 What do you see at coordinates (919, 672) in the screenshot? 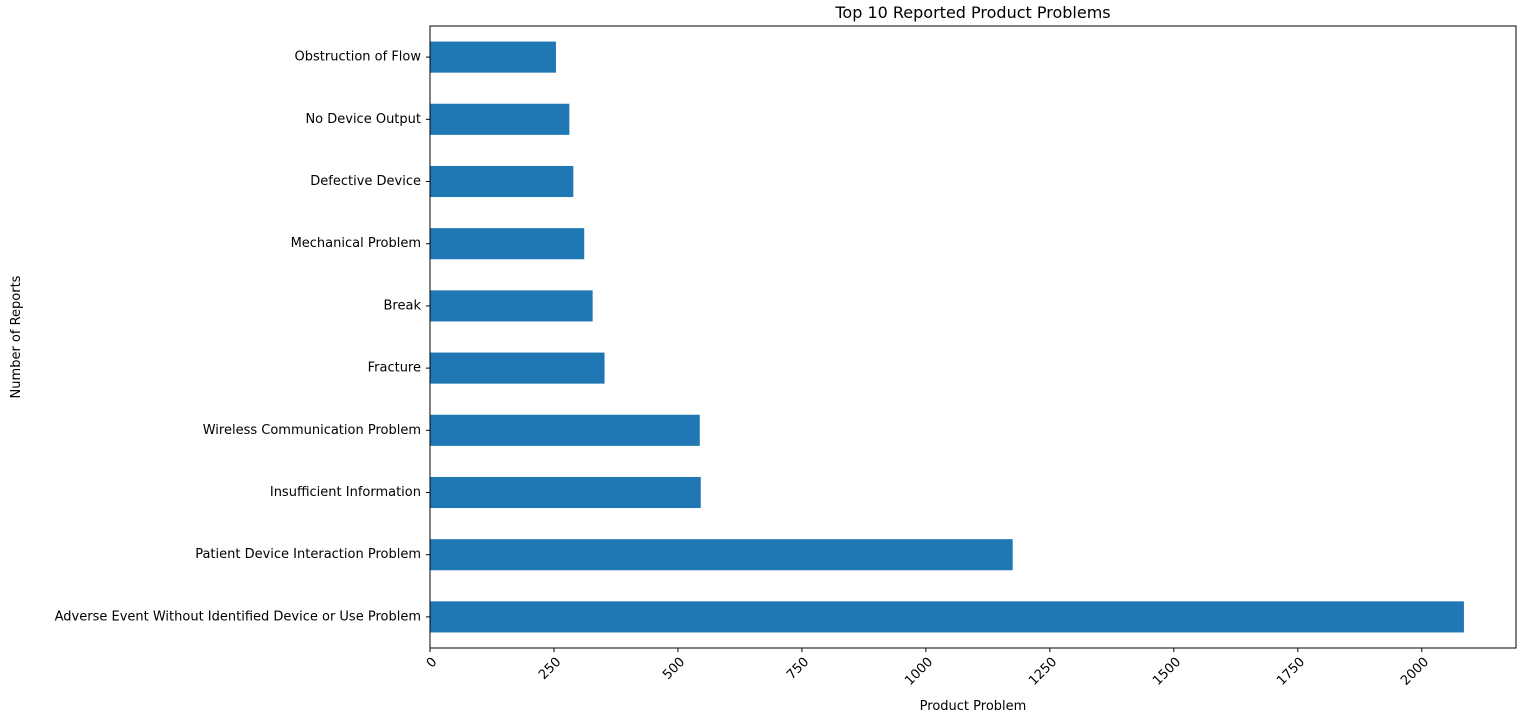
I see `x-tick-label: 1000` at bounding box center [919, 672].